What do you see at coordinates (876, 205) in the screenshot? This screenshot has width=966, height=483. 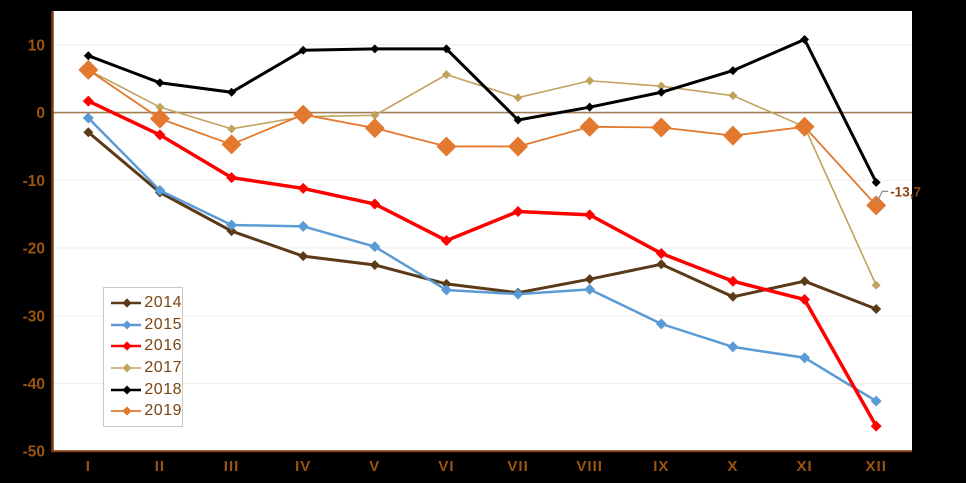 I see `series-2019-point-XII` at bounding box center [876, 205].